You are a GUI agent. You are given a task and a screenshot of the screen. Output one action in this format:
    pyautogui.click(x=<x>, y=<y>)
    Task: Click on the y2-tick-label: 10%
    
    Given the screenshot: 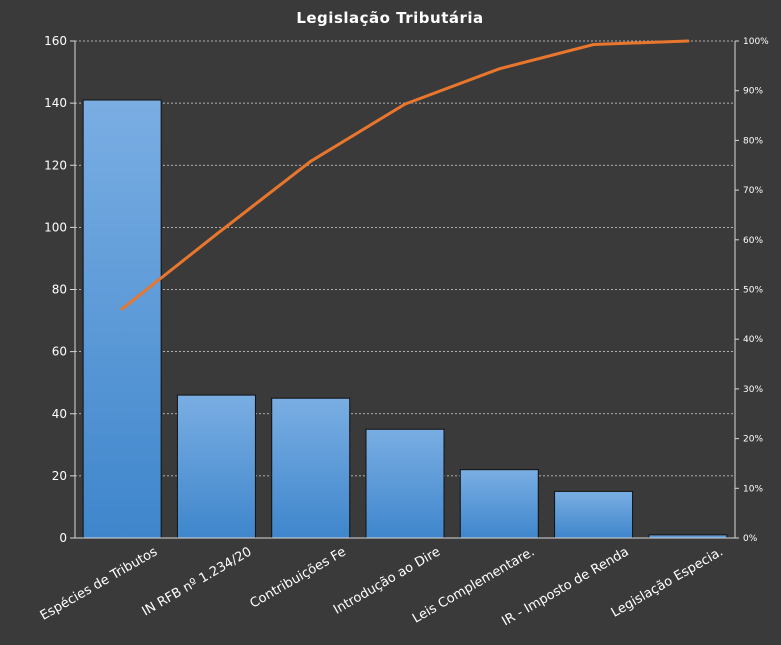 What is the action you would take?
    pyautogui.click(x=753, y=489)
    